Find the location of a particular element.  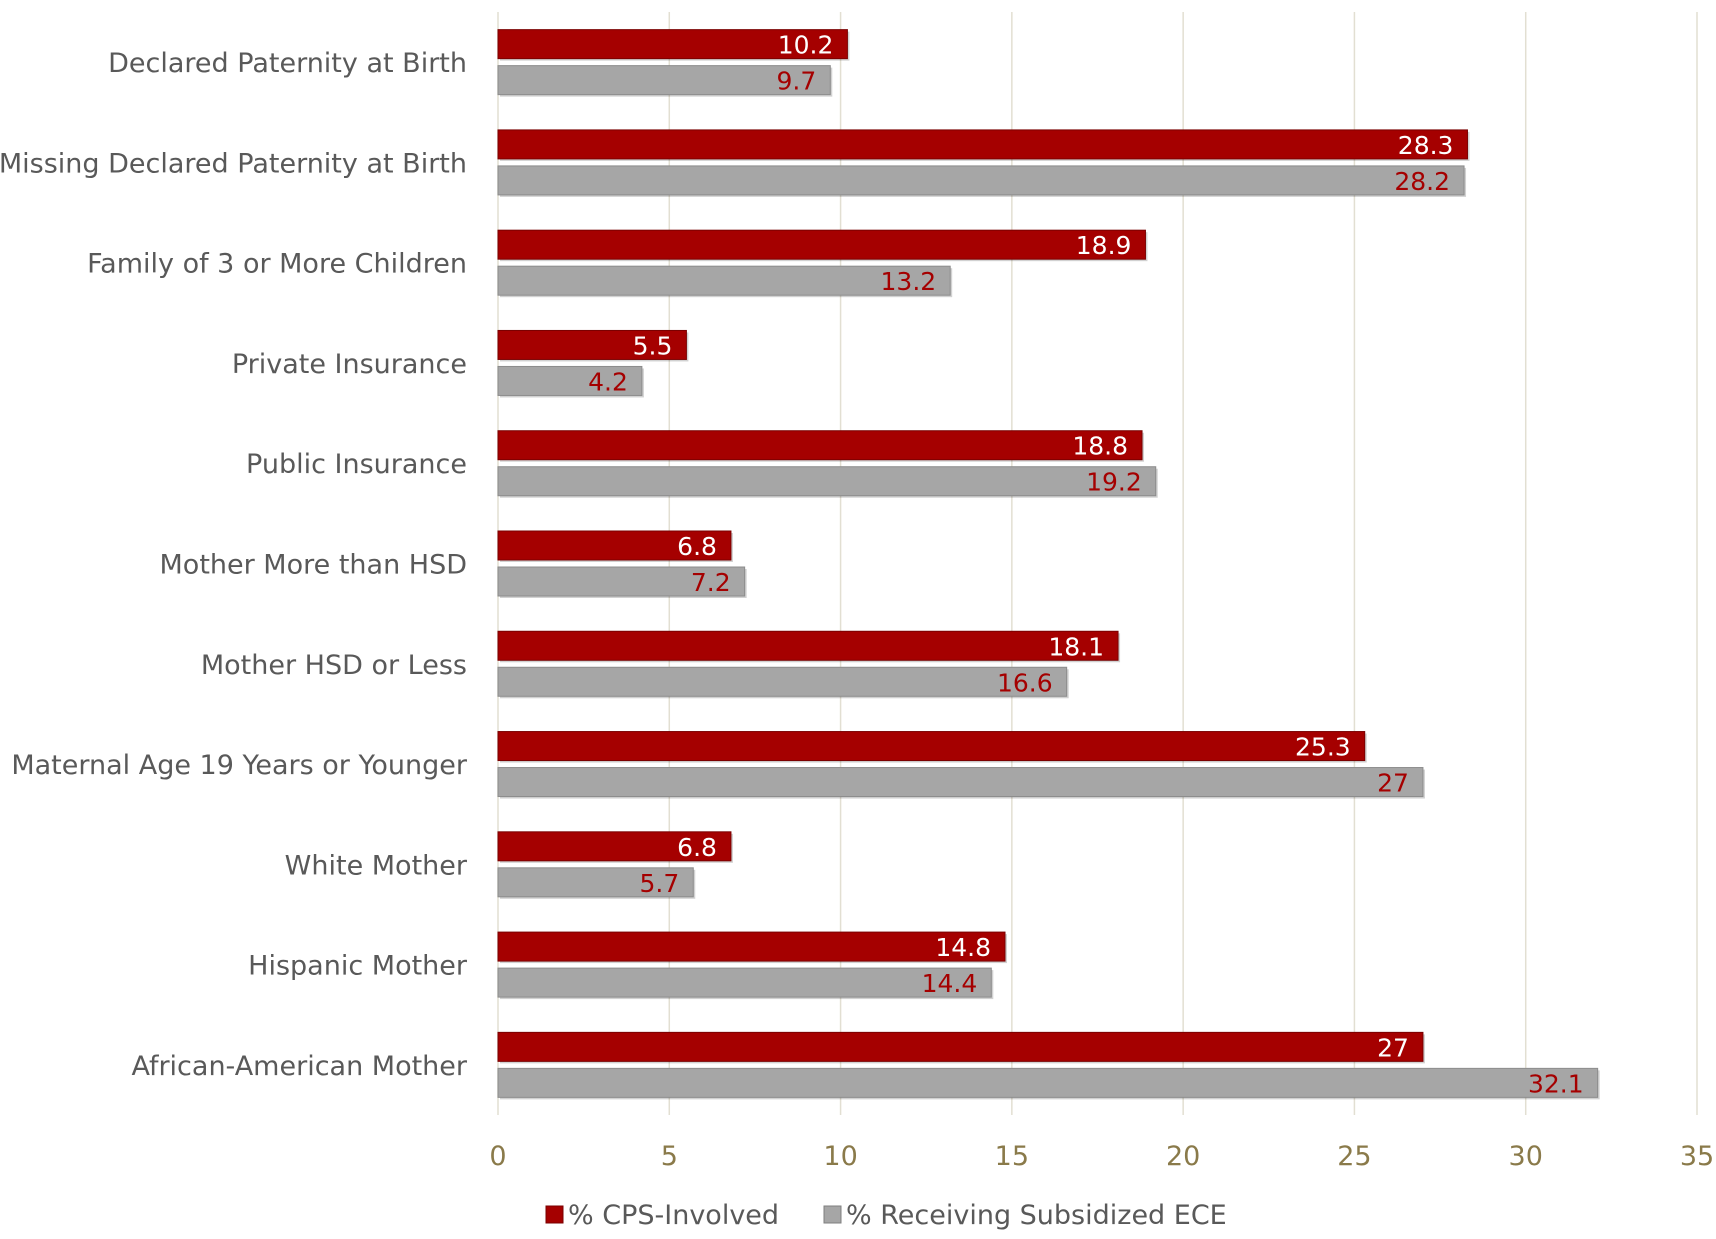

legend-label: % Receiving Subsidized ECE is located at coordinates (1036, 1215).